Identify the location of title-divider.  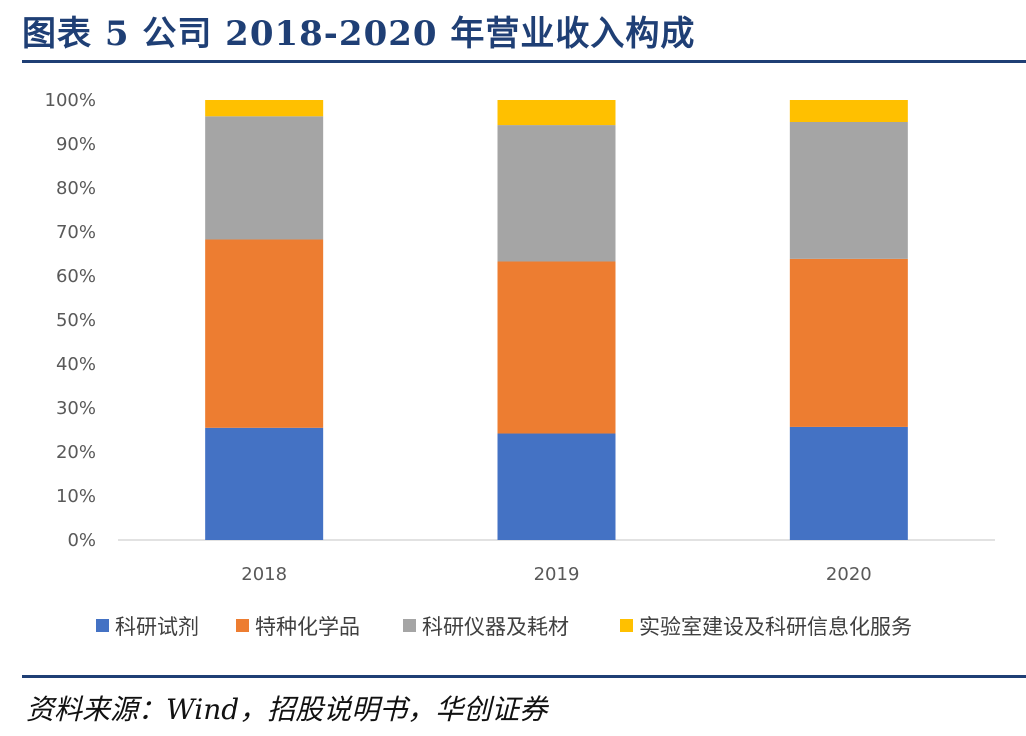
(524, 61).